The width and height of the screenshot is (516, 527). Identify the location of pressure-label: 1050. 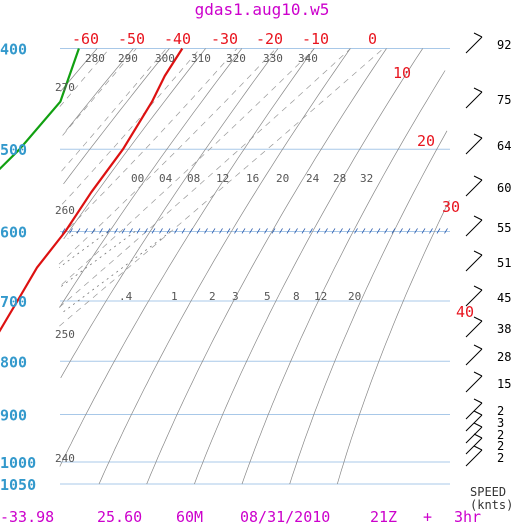
(18, 485).